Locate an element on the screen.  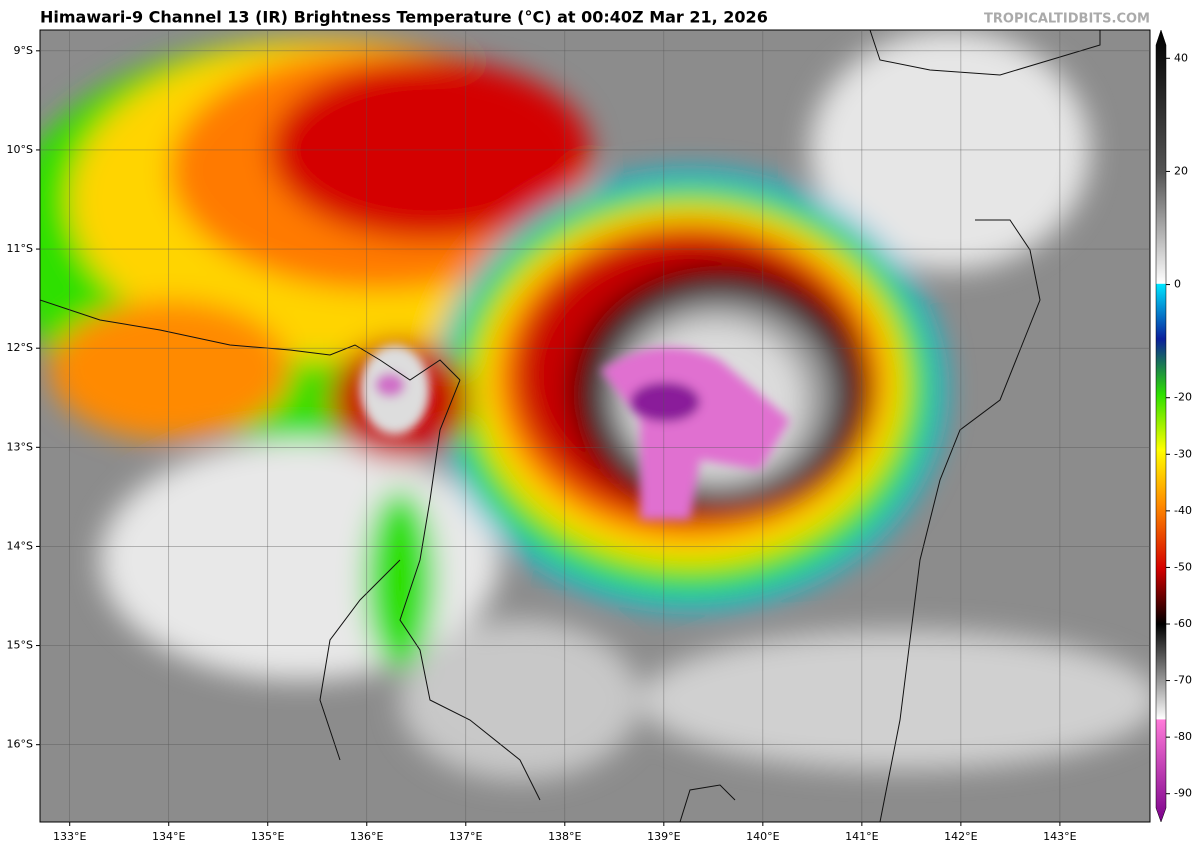
colorbar-tick-label: 20 is located at coordinates (1181, 170).